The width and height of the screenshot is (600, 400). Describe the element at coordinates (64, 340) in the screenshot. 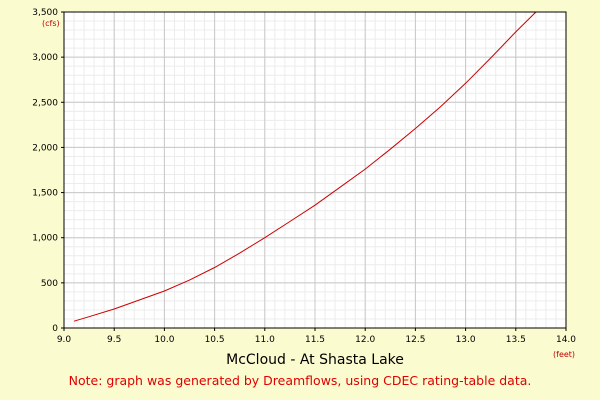

I see `x-tick-label: 9.0` at that location.